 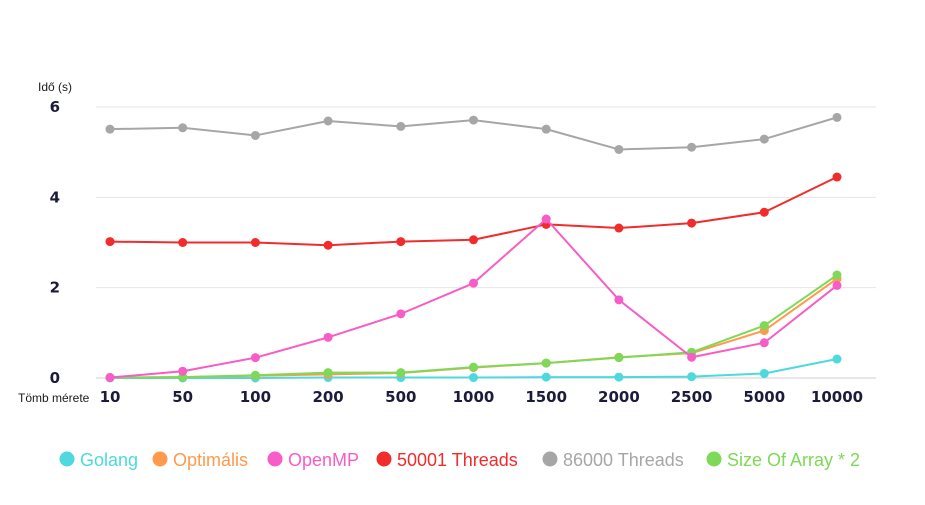 What do you see at coordinates (110, 397) in the screenshot?
I see `x-tick-label: 10` at bounding box center [110, 397].